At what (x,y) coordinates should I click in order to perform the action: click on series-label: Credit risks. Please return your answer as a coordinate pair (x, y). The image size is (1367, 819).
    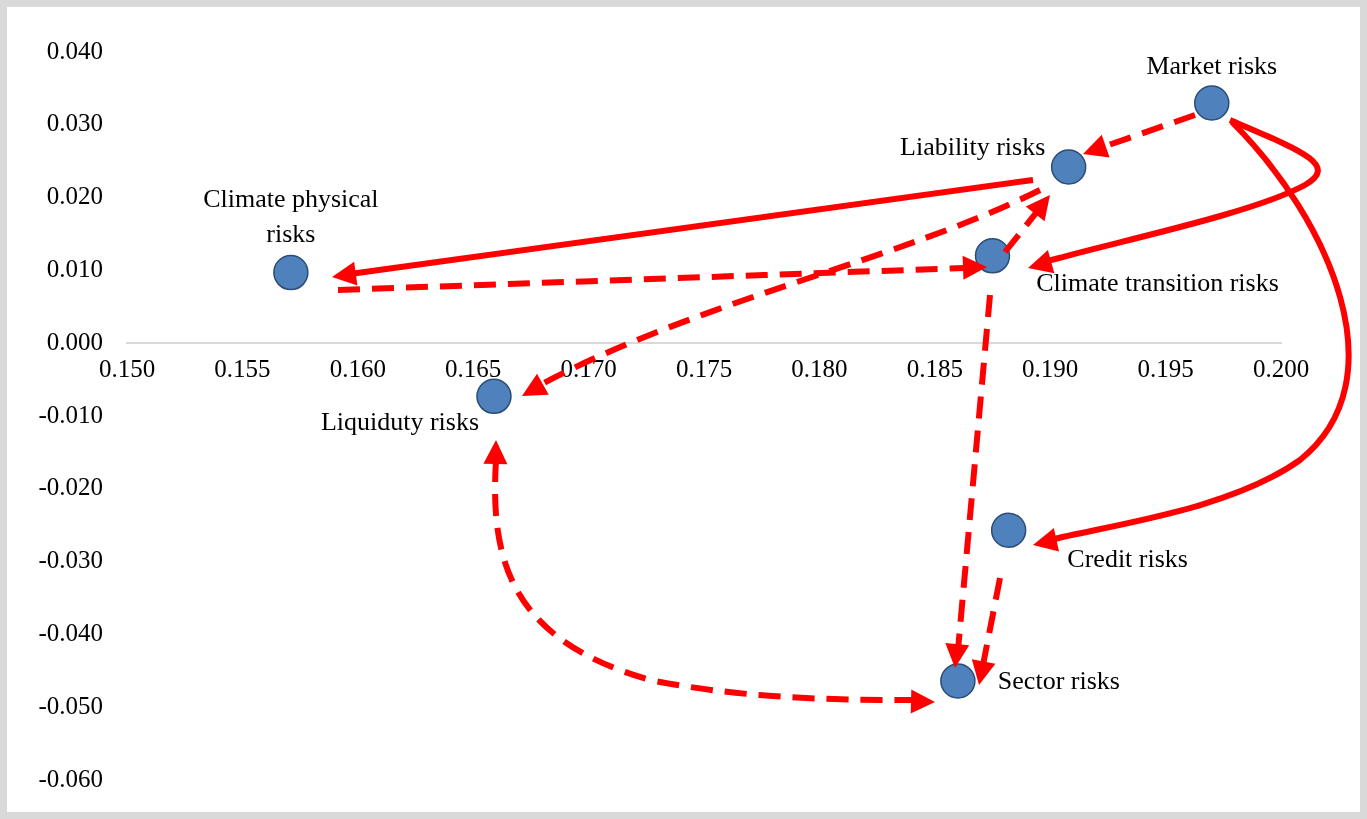
    Looking at the image, I should click on (1127, 559).